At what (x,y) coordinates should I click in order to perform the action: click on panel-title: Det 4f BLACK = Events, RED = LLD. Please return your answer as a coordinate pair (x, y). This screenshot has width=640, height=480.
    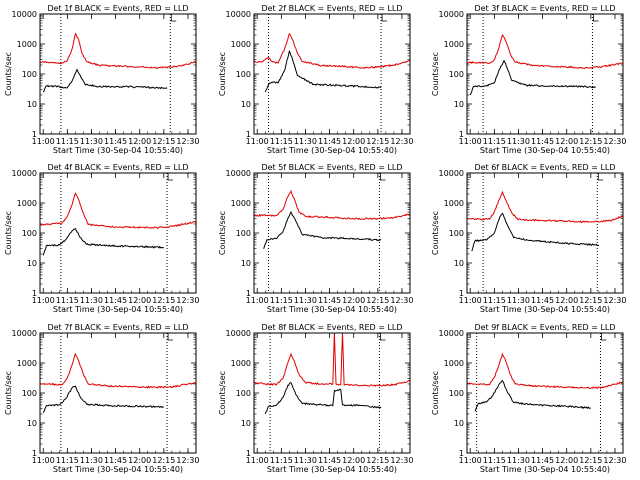
    Looking at the image, I should click on (117, 167).